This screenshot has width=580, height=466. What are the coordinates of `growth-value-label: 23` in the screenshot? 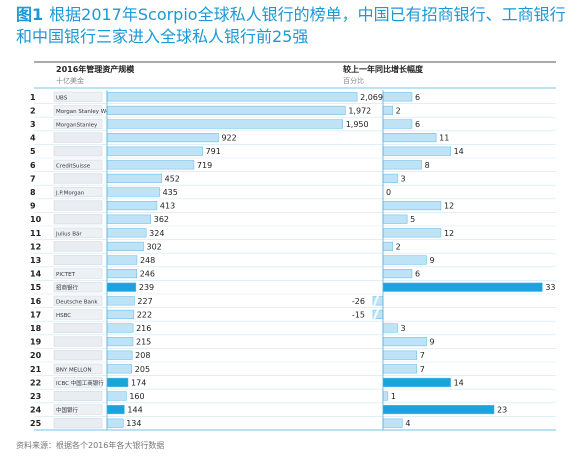 It's located at (502, 410).